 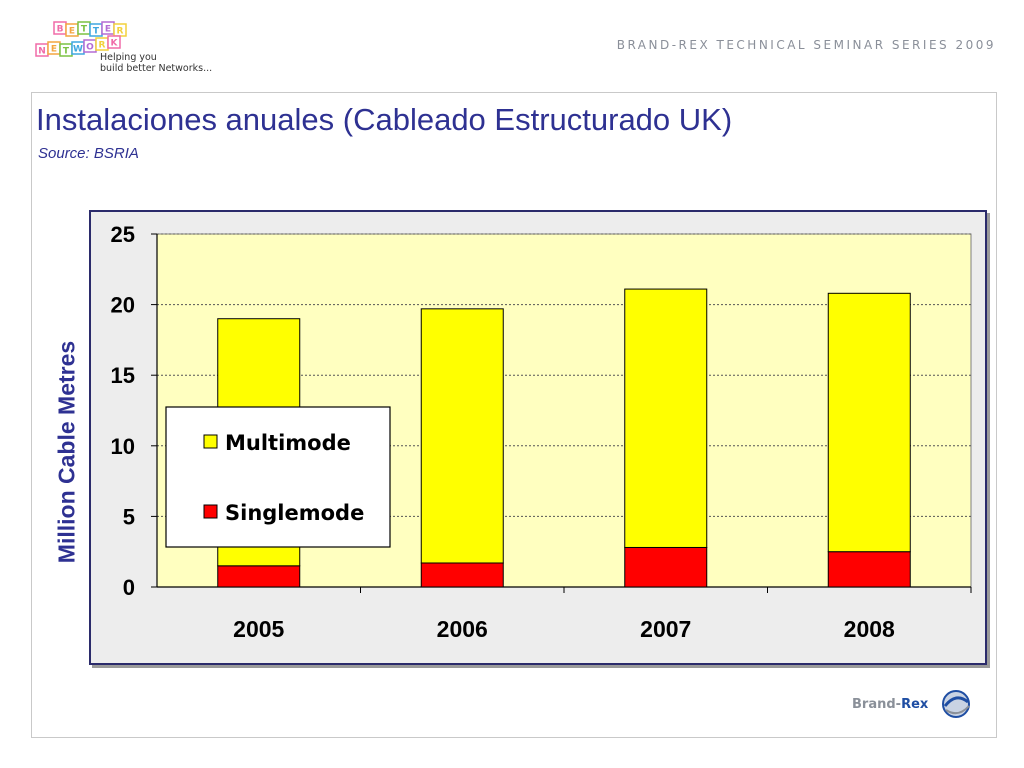 I want to click on slide-subtitle: Source: BSRIA, so click(x=88, y=153).